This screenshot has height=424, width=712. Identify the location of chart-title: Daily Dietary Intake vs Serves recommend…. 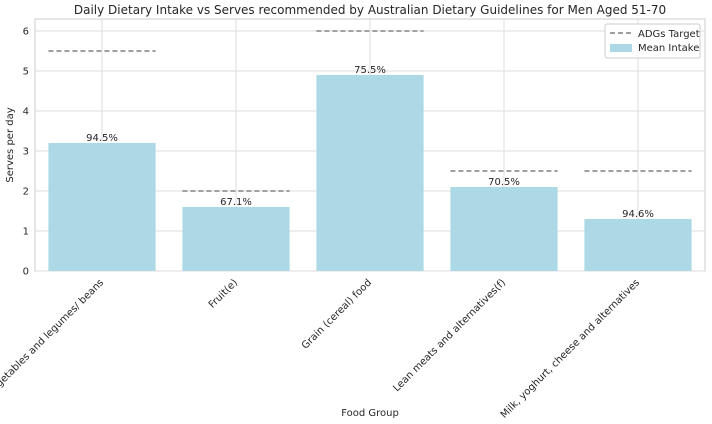
(370, 10).